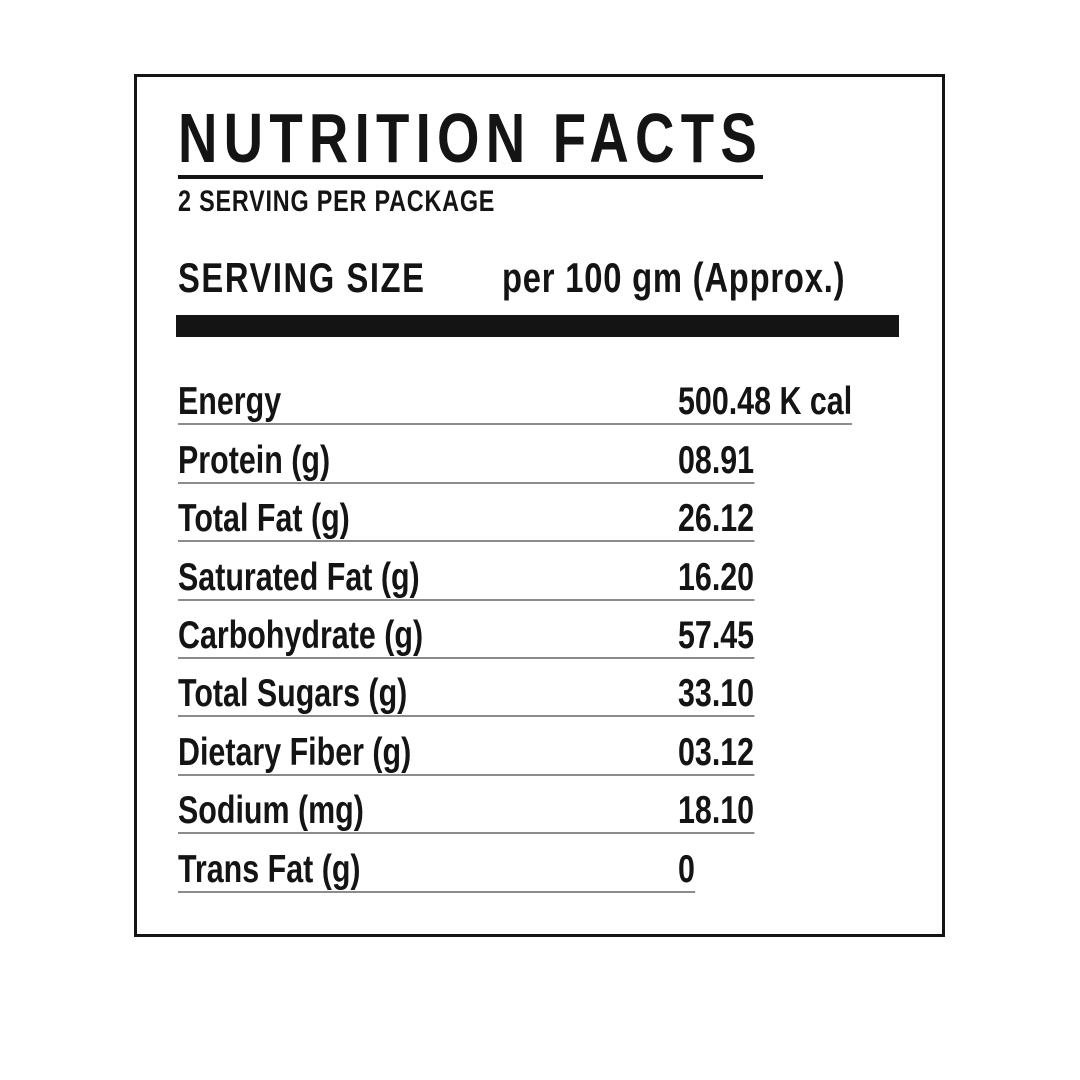 Image resolution: width=1080 pixels, height=1080 pixels. I want to click on nutrient-row-protein: Protein (g) 08.91, so click(548, 454).